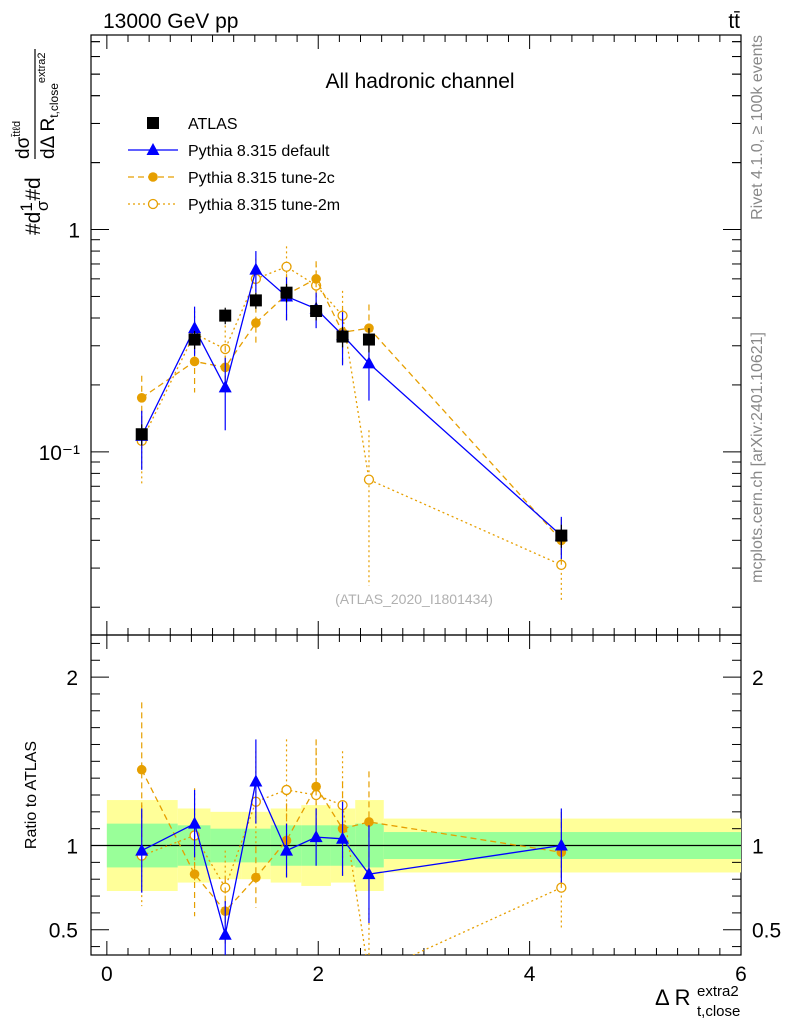  Describe the element at coordinates (419, 81) in the screenshot. I see `chart-title: All hadronic channel` at that location.